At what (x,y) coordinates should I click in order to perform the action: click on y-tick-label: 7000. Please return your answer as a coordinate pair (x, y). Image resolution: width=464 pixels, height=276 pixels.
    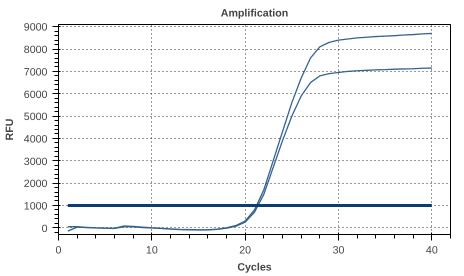
    Looking at the image, I should click on (36, 72).